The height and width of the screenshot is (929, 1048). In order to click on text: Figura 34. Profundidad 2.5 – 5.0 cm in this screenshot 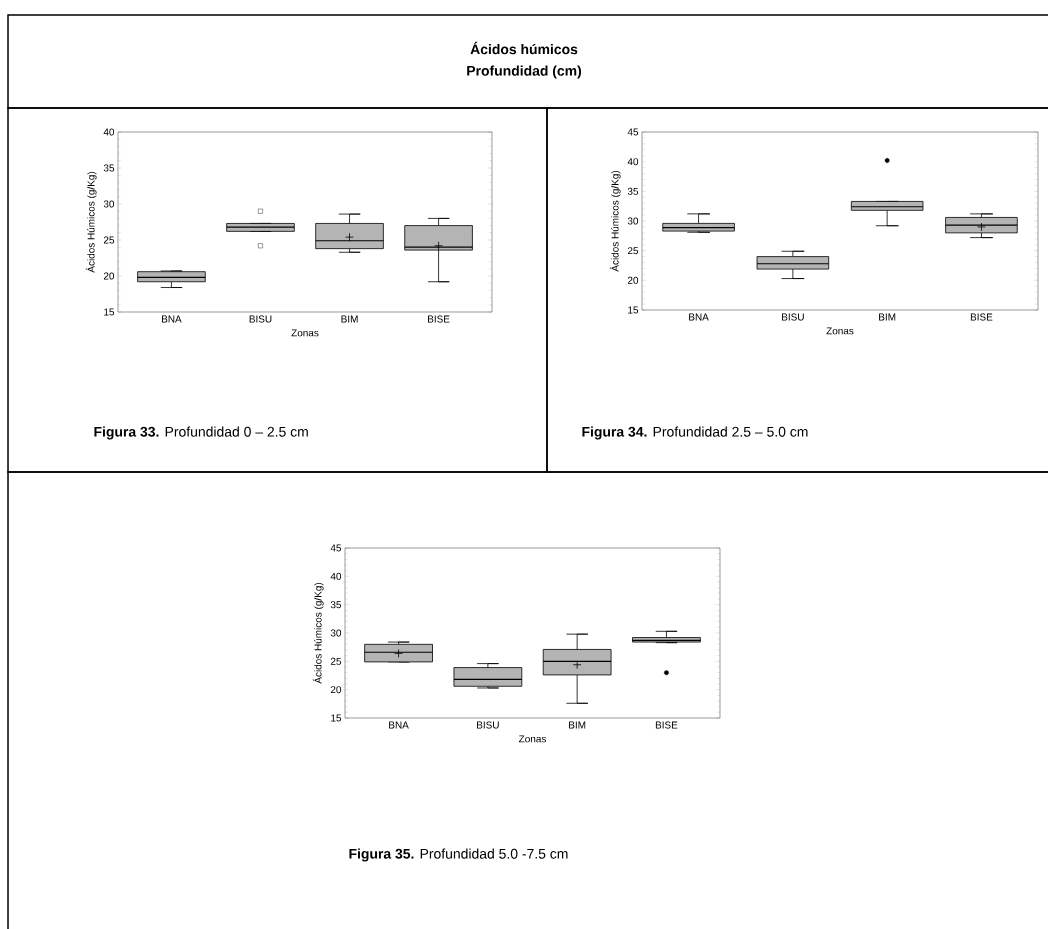, I will do `click(695, 433)`.